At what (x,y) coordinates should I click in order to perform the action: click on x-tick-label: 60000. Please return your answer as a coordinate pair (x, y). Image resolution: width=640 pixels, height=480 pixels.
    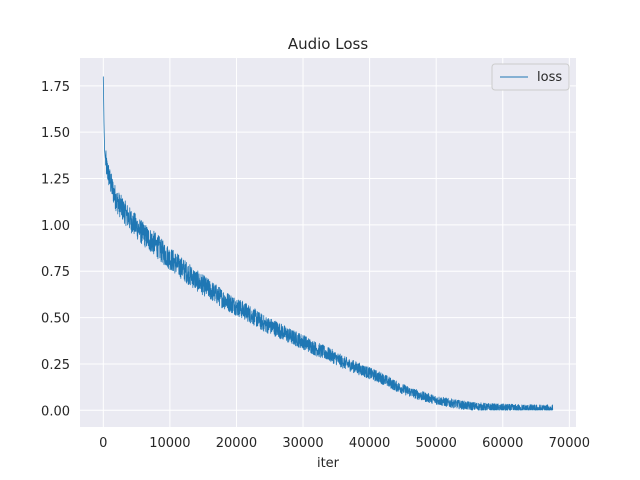
    Looking at the image, I should click on (502, 443).